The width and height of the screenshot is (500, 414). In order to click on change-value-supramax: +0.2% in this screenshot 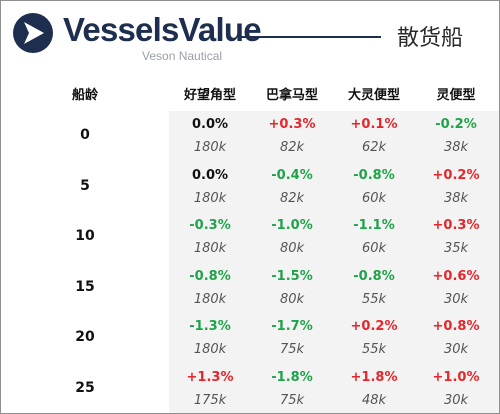, I will do `click(374, 327)`.